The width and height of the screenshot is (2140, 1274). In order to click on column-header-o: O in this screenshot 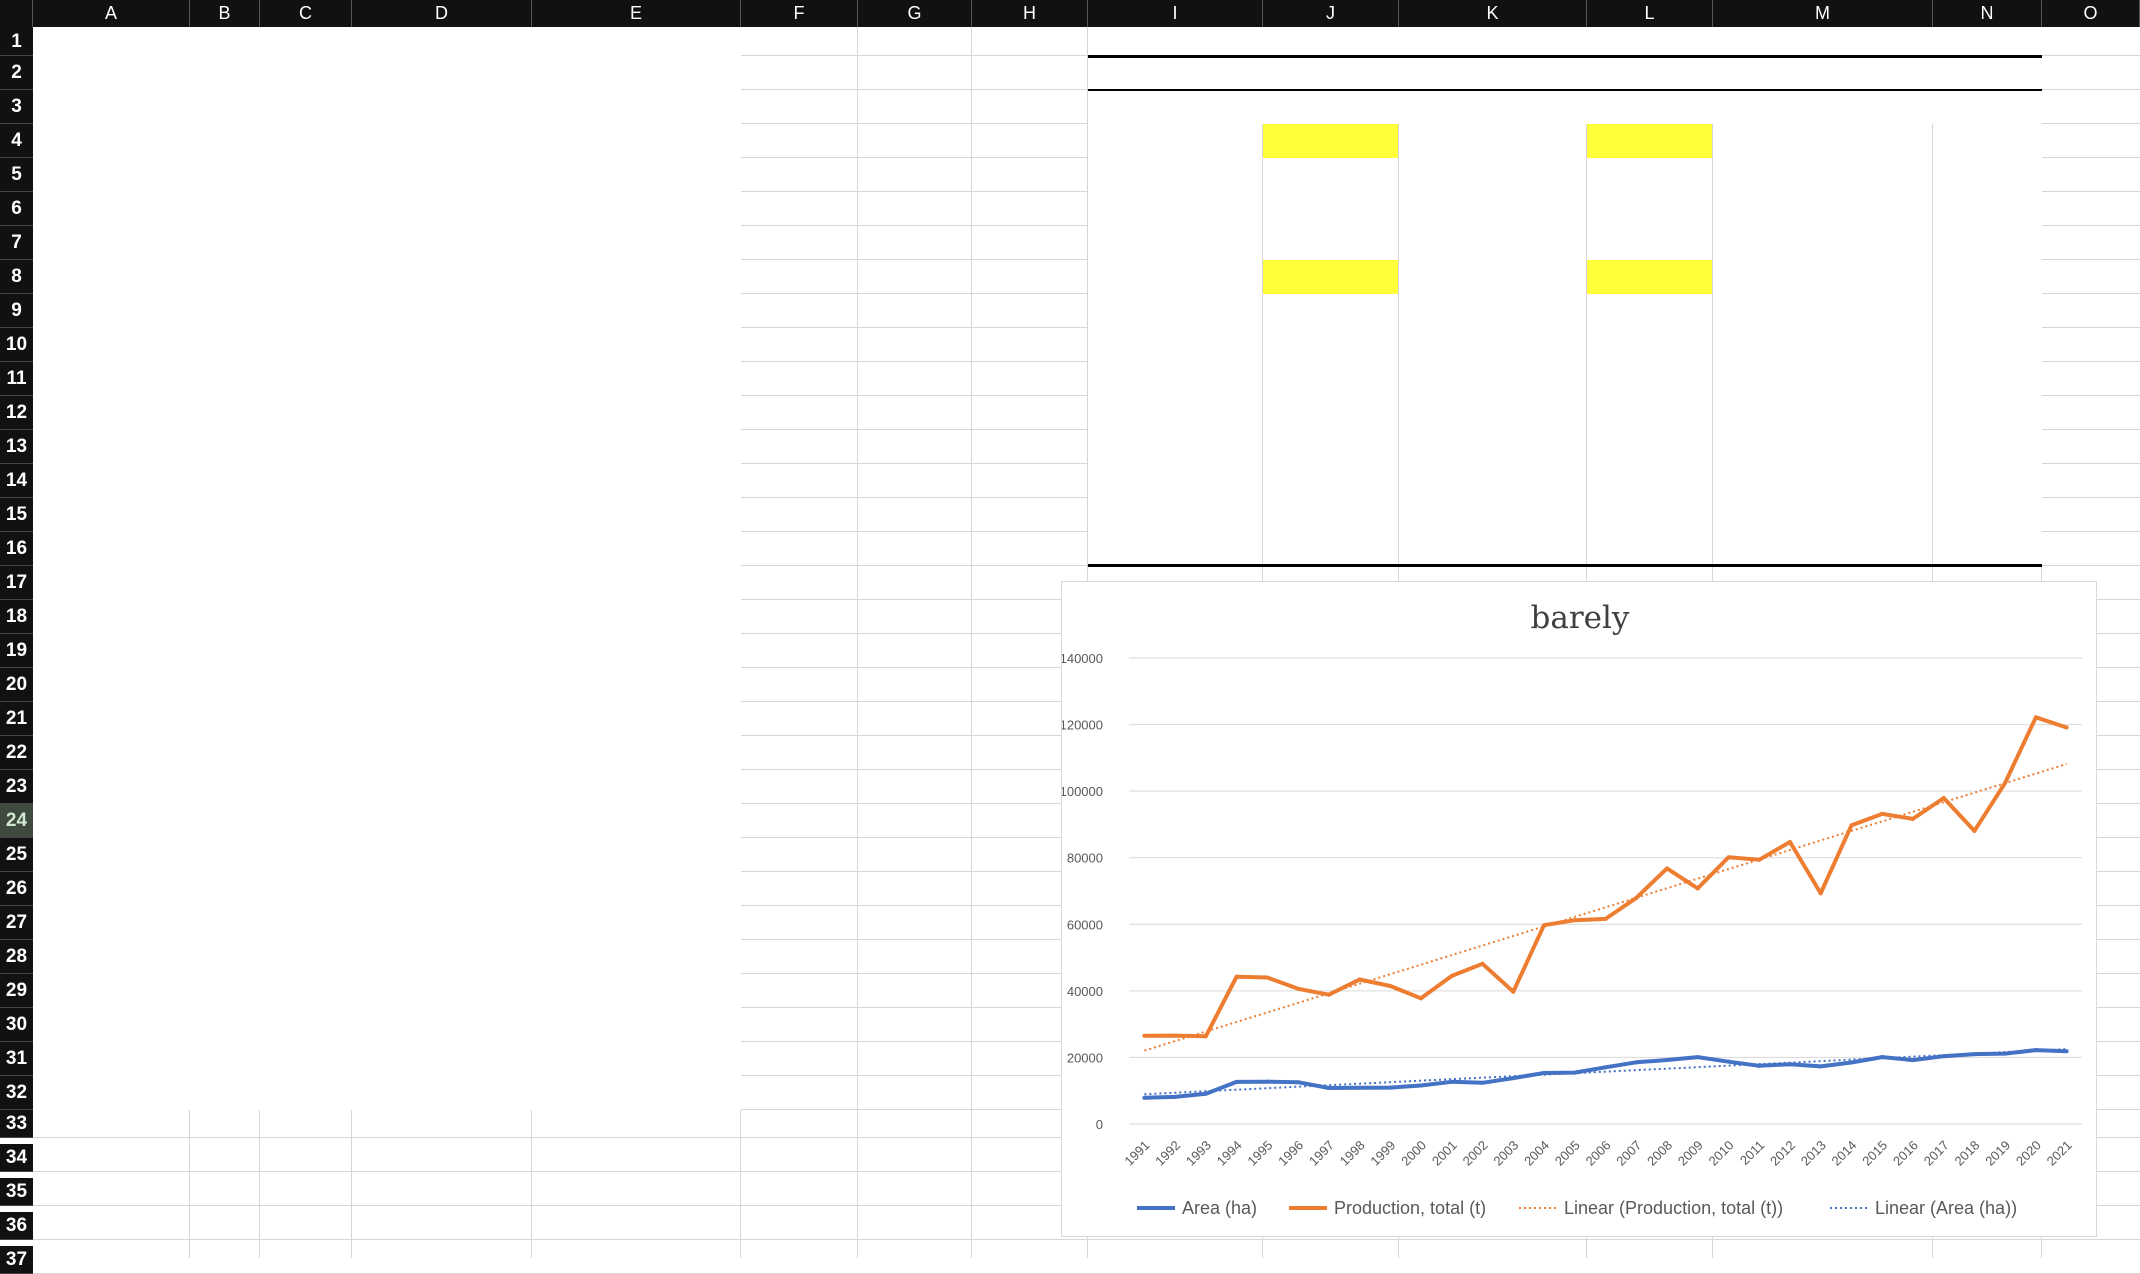, I will do `click(2091, 13)`.